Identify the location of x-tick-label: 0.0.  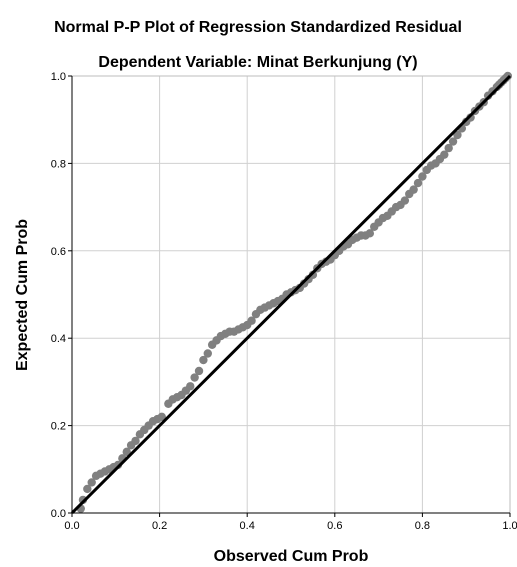
(71, 526).